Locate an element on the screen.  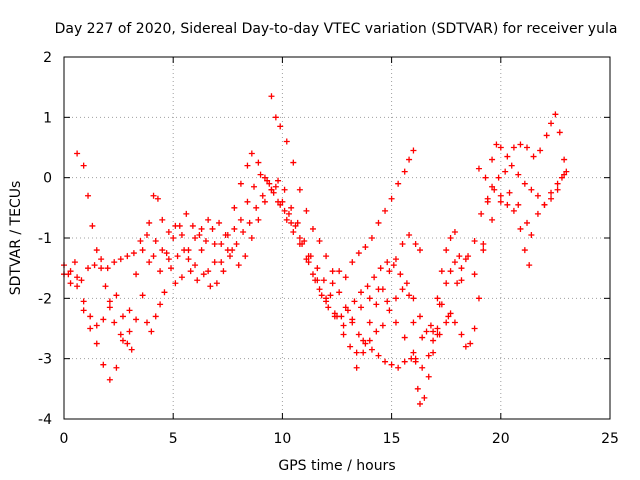
x-tick-label: 10 is located at coordinates (282, 439).